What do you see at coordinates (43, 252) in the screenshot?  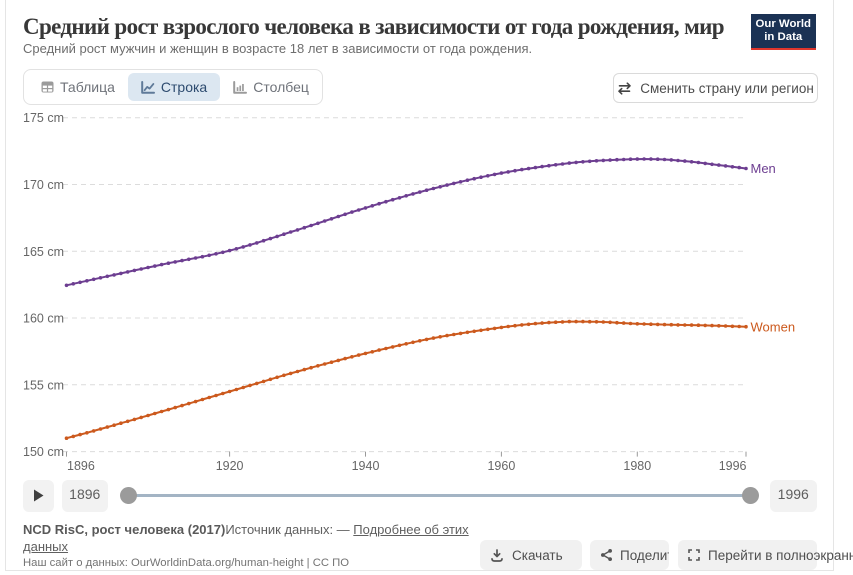 I see `svg-text: 165 cm` at bounding box center [43, 252].